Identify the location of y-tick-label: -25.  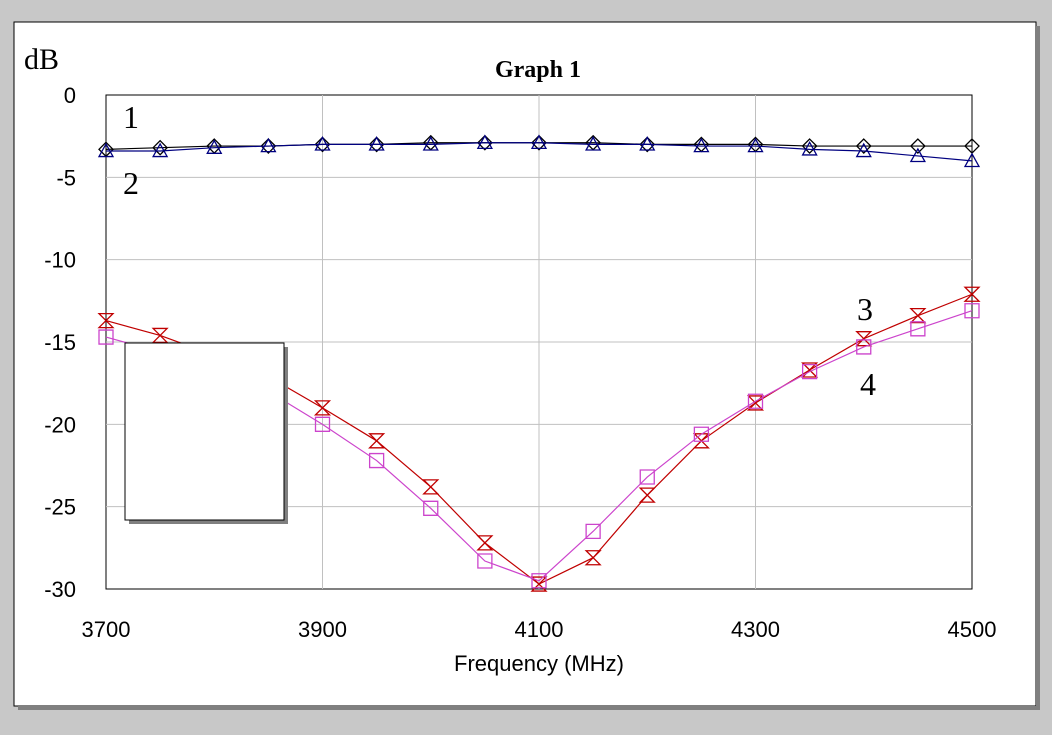
(60, 507).